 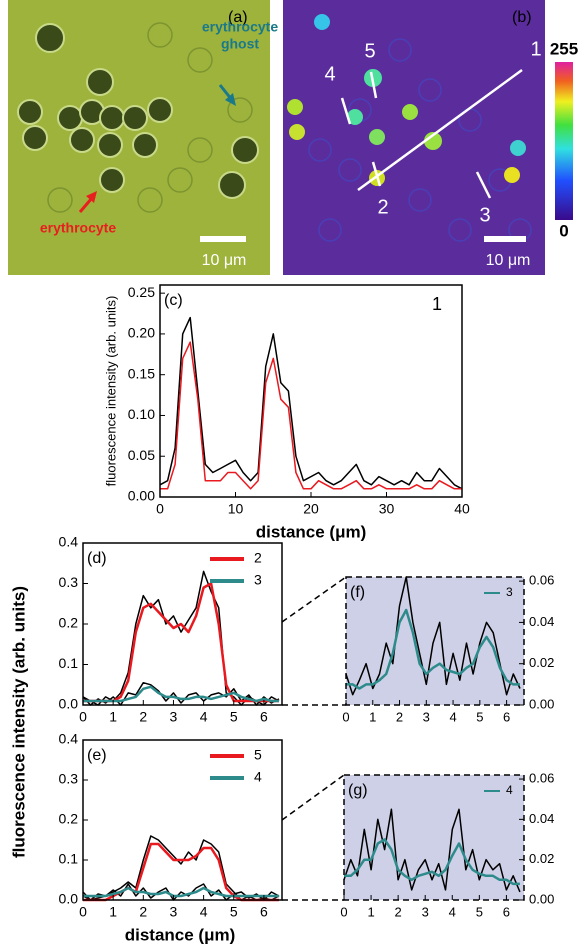 What do you see at coordinates (223, 239) in the screenshot?
I see `scale-bar` at bounding box center [223, 239].